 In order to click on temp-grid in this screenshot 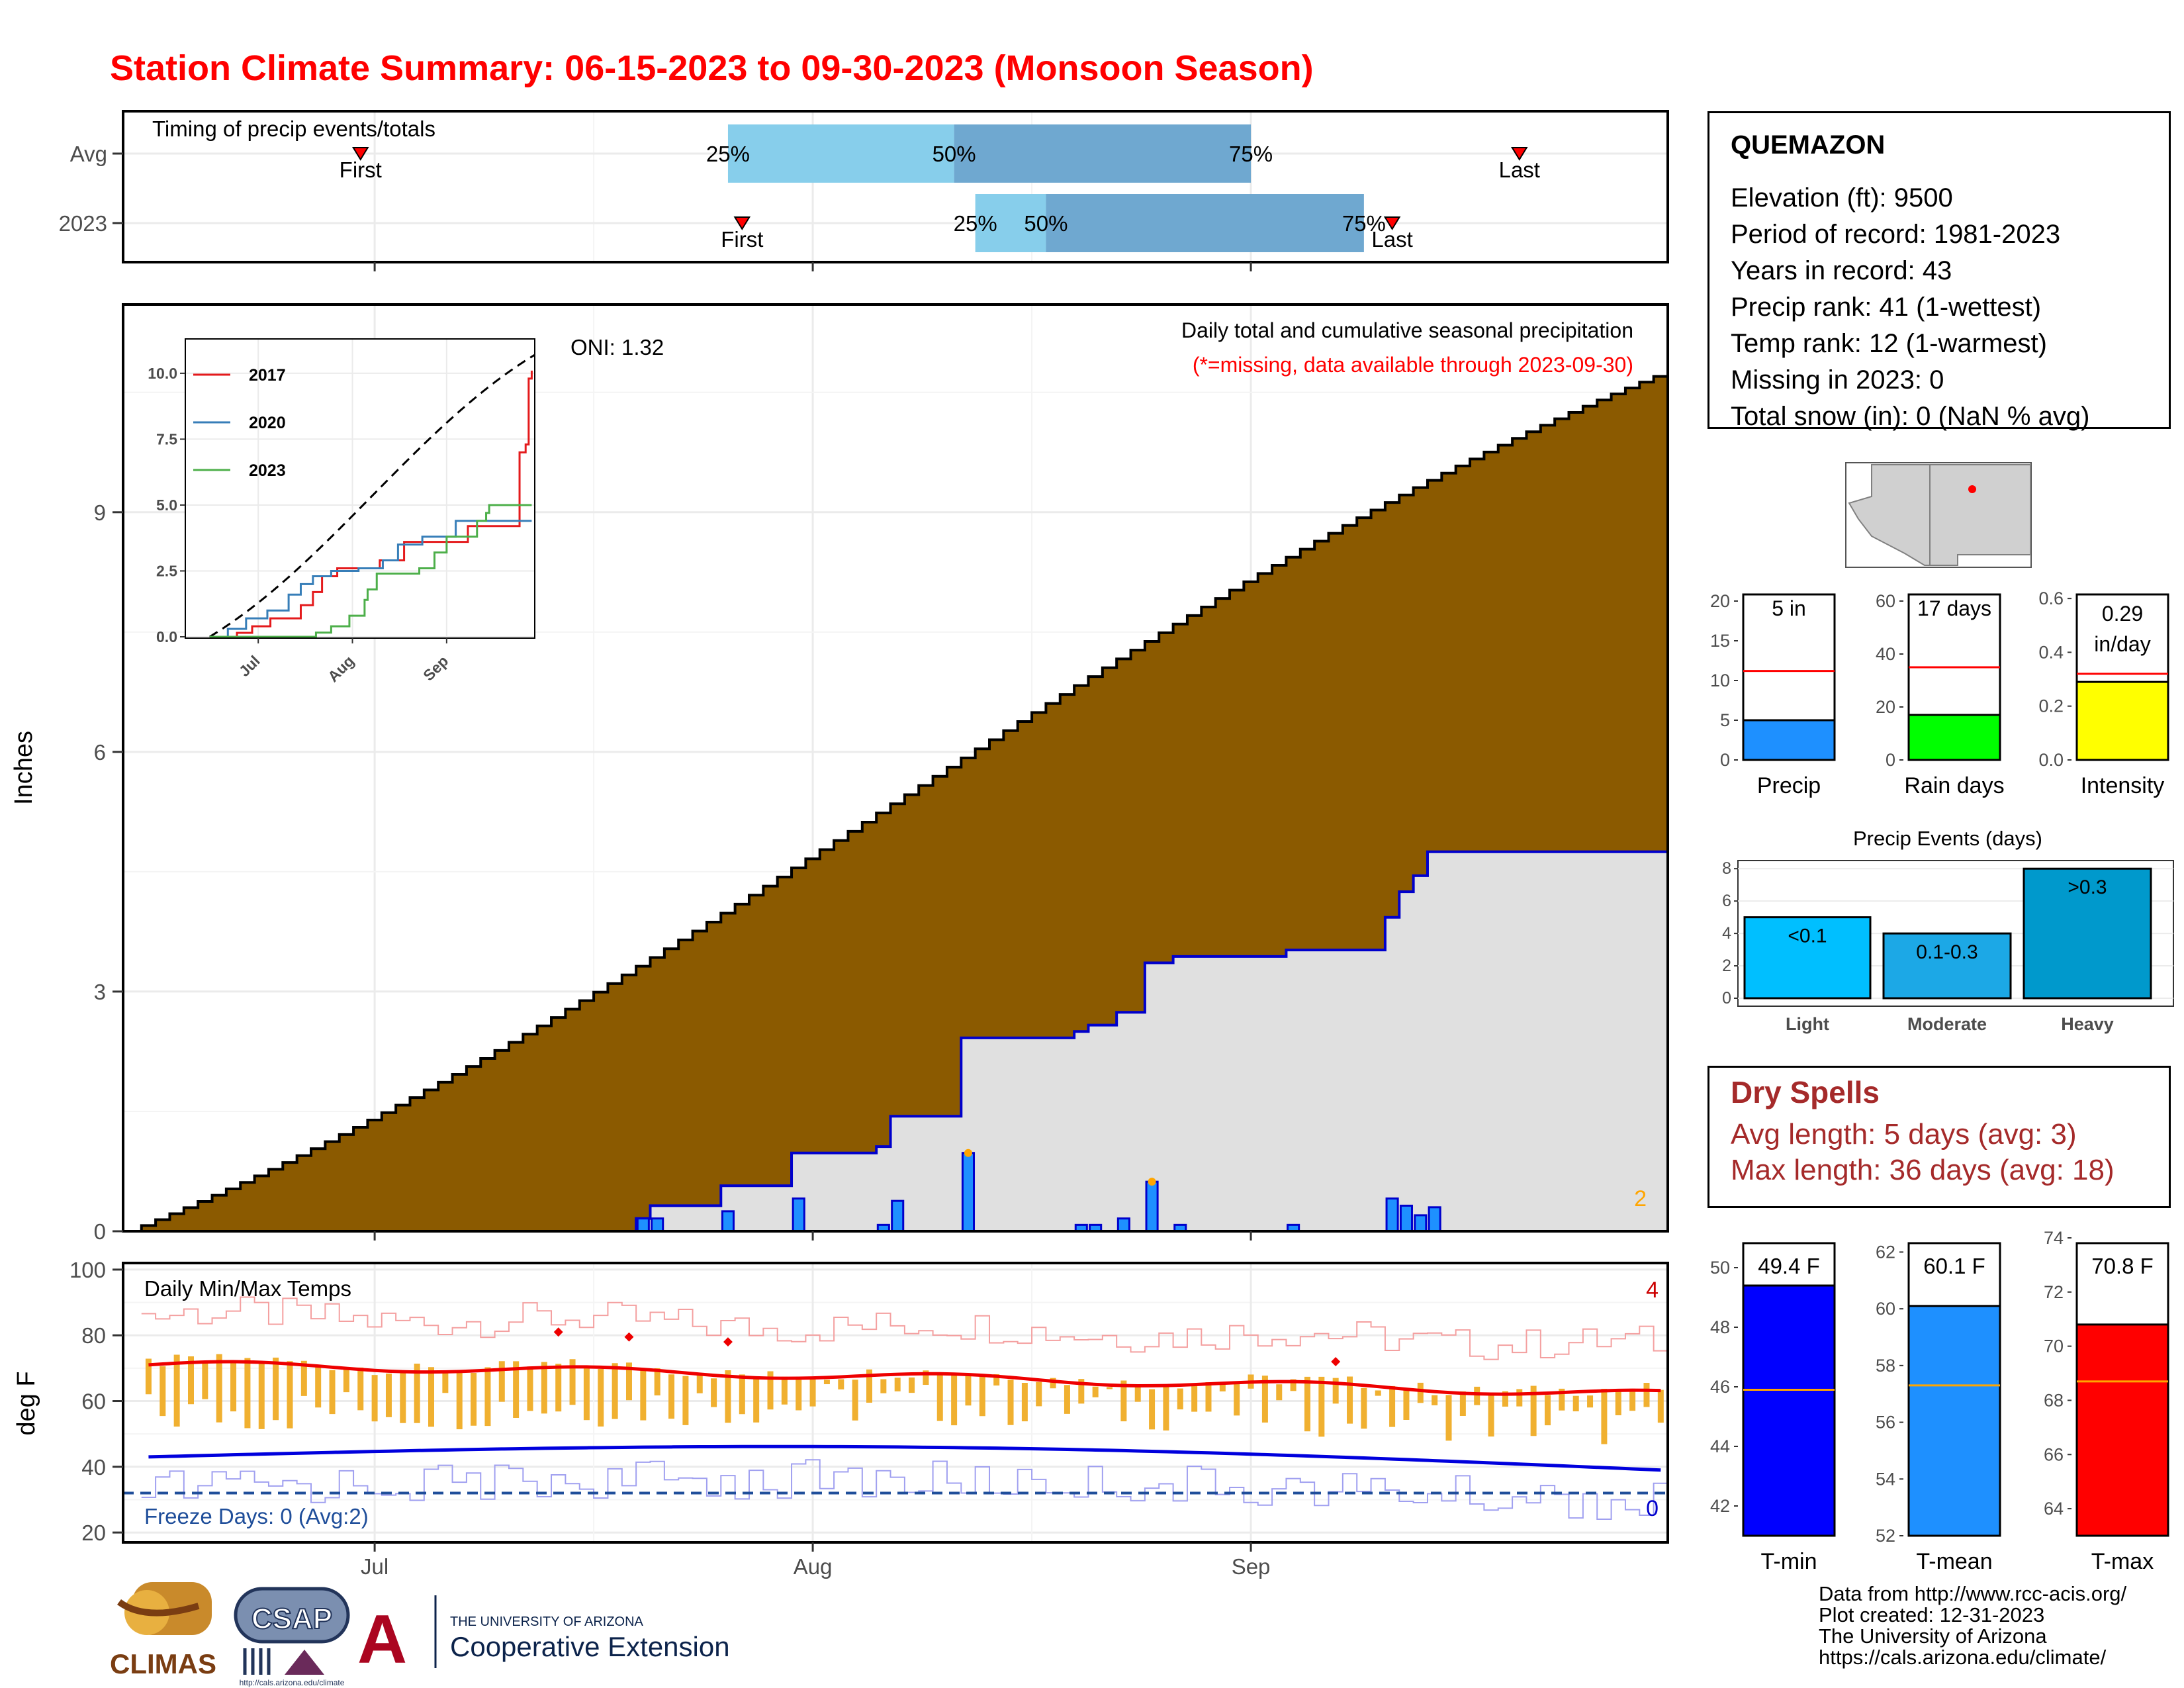, I will do `click(896, 1402)`.